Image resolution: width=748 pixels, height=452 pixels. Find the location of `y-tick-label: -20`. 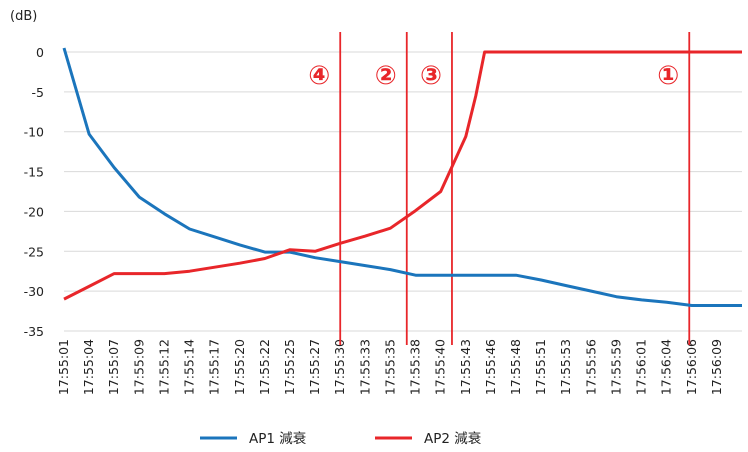

y-tick-label: -20 is located at coordinates (34, 211).